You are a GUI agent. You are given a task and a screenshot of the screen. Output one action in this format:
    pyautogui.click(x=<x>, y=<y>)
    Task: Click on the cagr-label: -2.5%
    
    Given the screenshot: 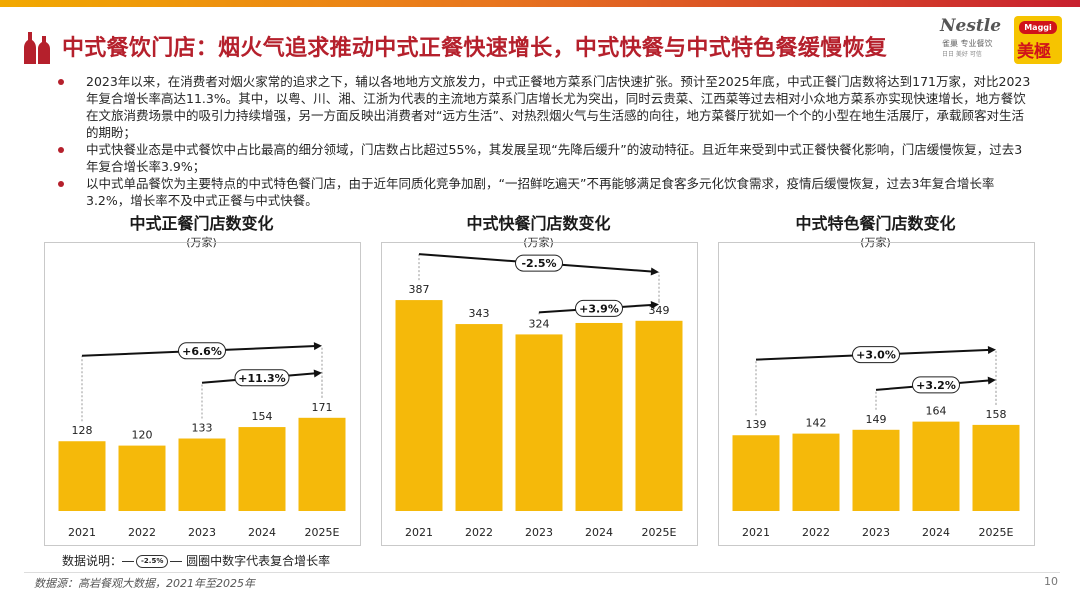 What is the action you would take?
    pyautogui.click(x=538, y=263)
    